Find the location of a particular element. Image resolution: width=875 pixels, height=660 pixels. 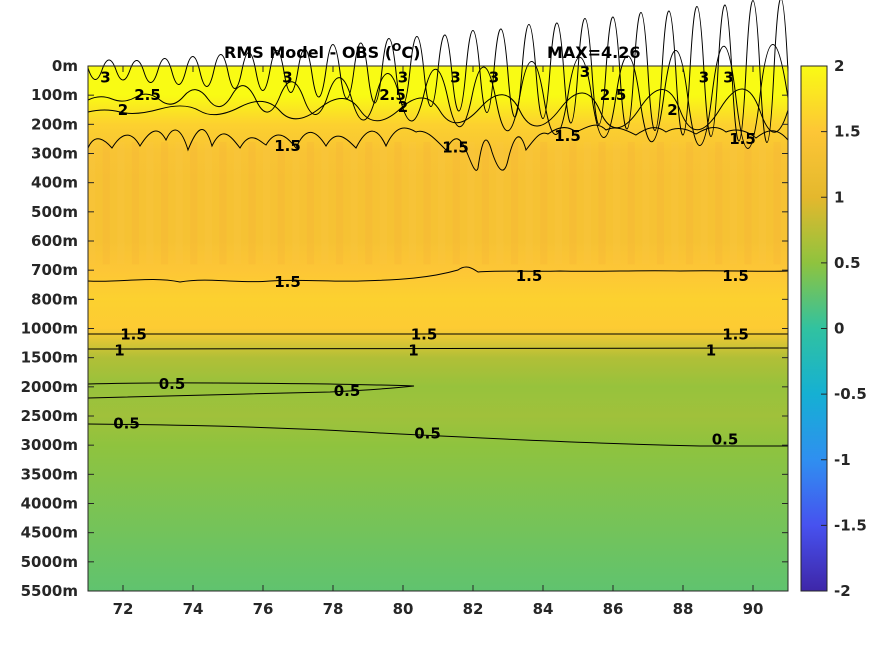

y-tick-label: 5500m is located at coordinates (49, 591).